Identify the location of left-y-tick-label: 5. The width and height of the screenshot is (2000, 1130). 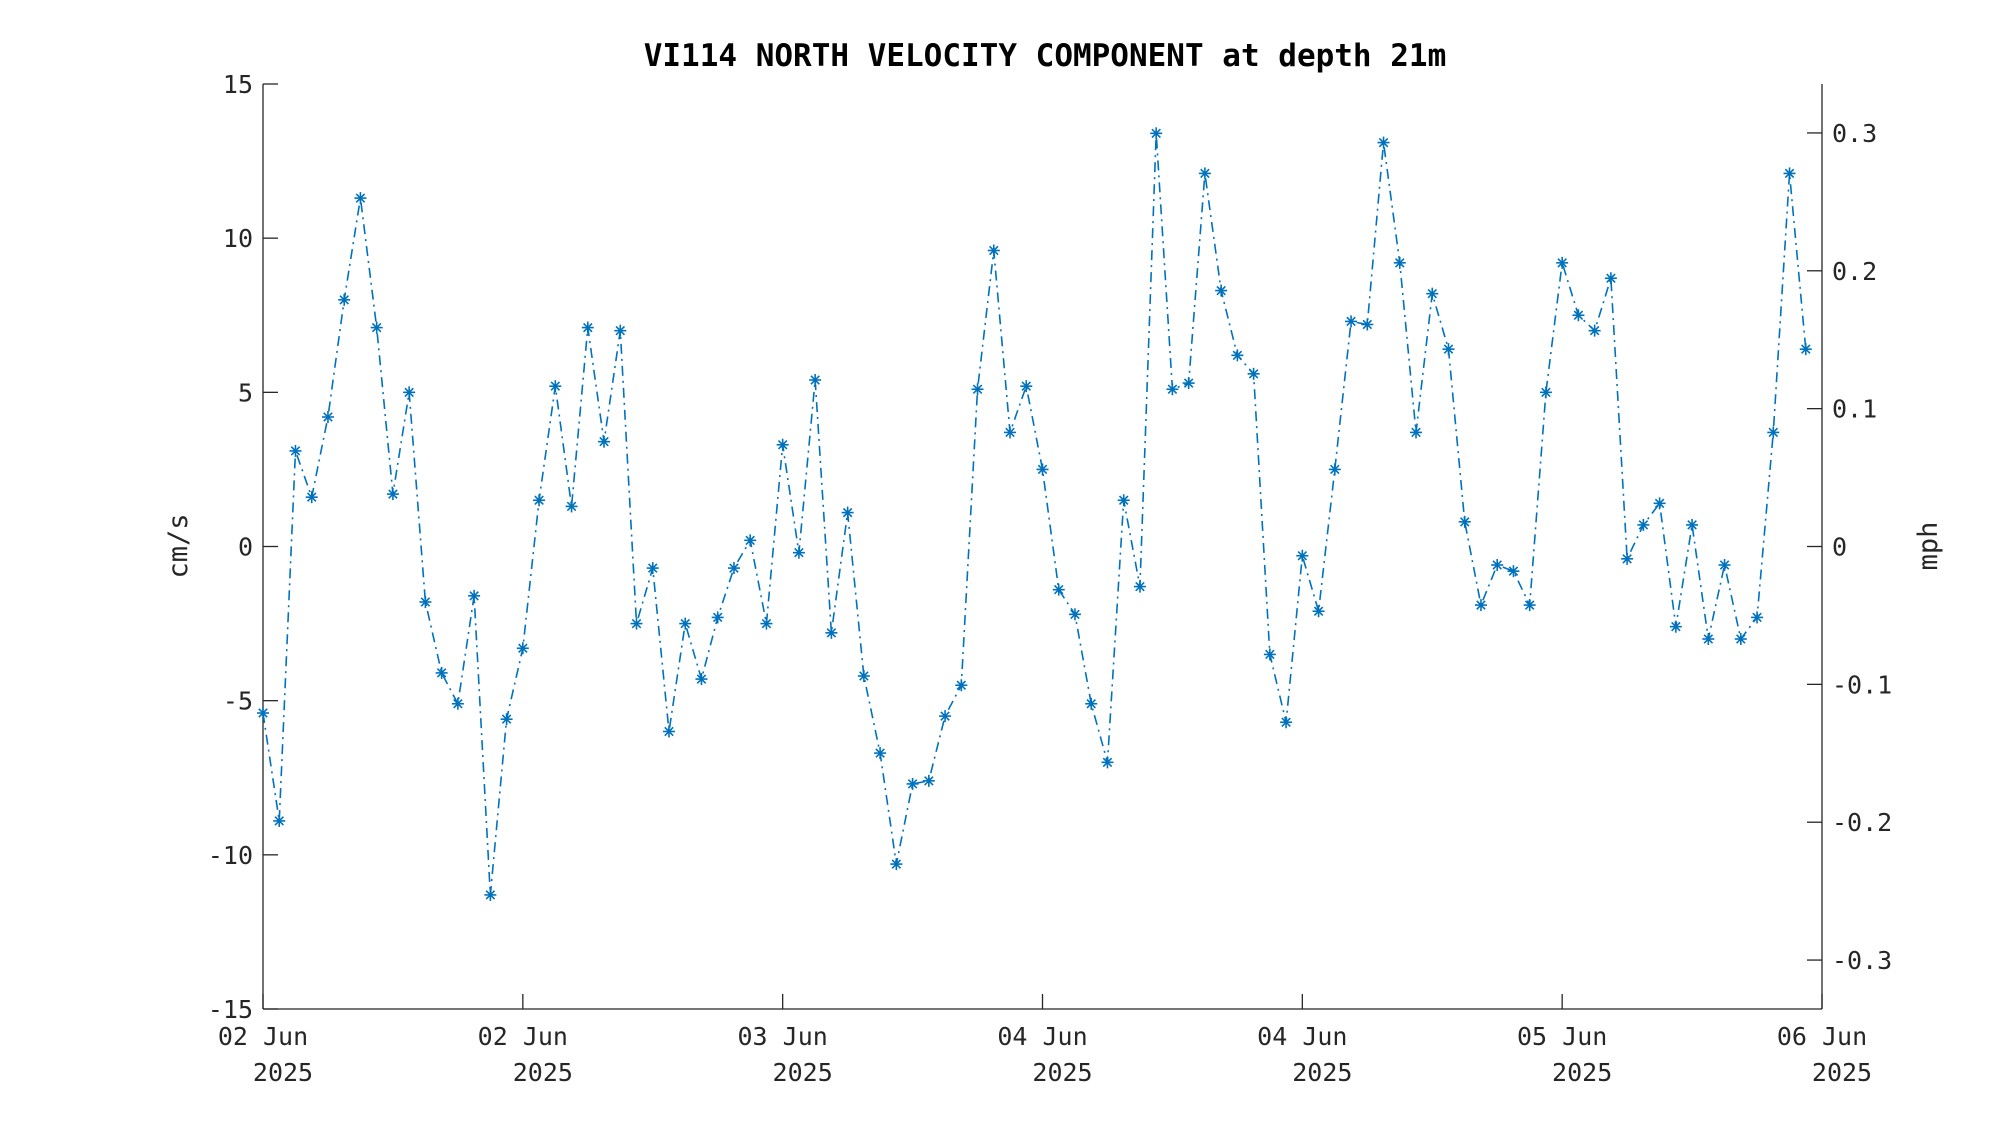
(245, 392).